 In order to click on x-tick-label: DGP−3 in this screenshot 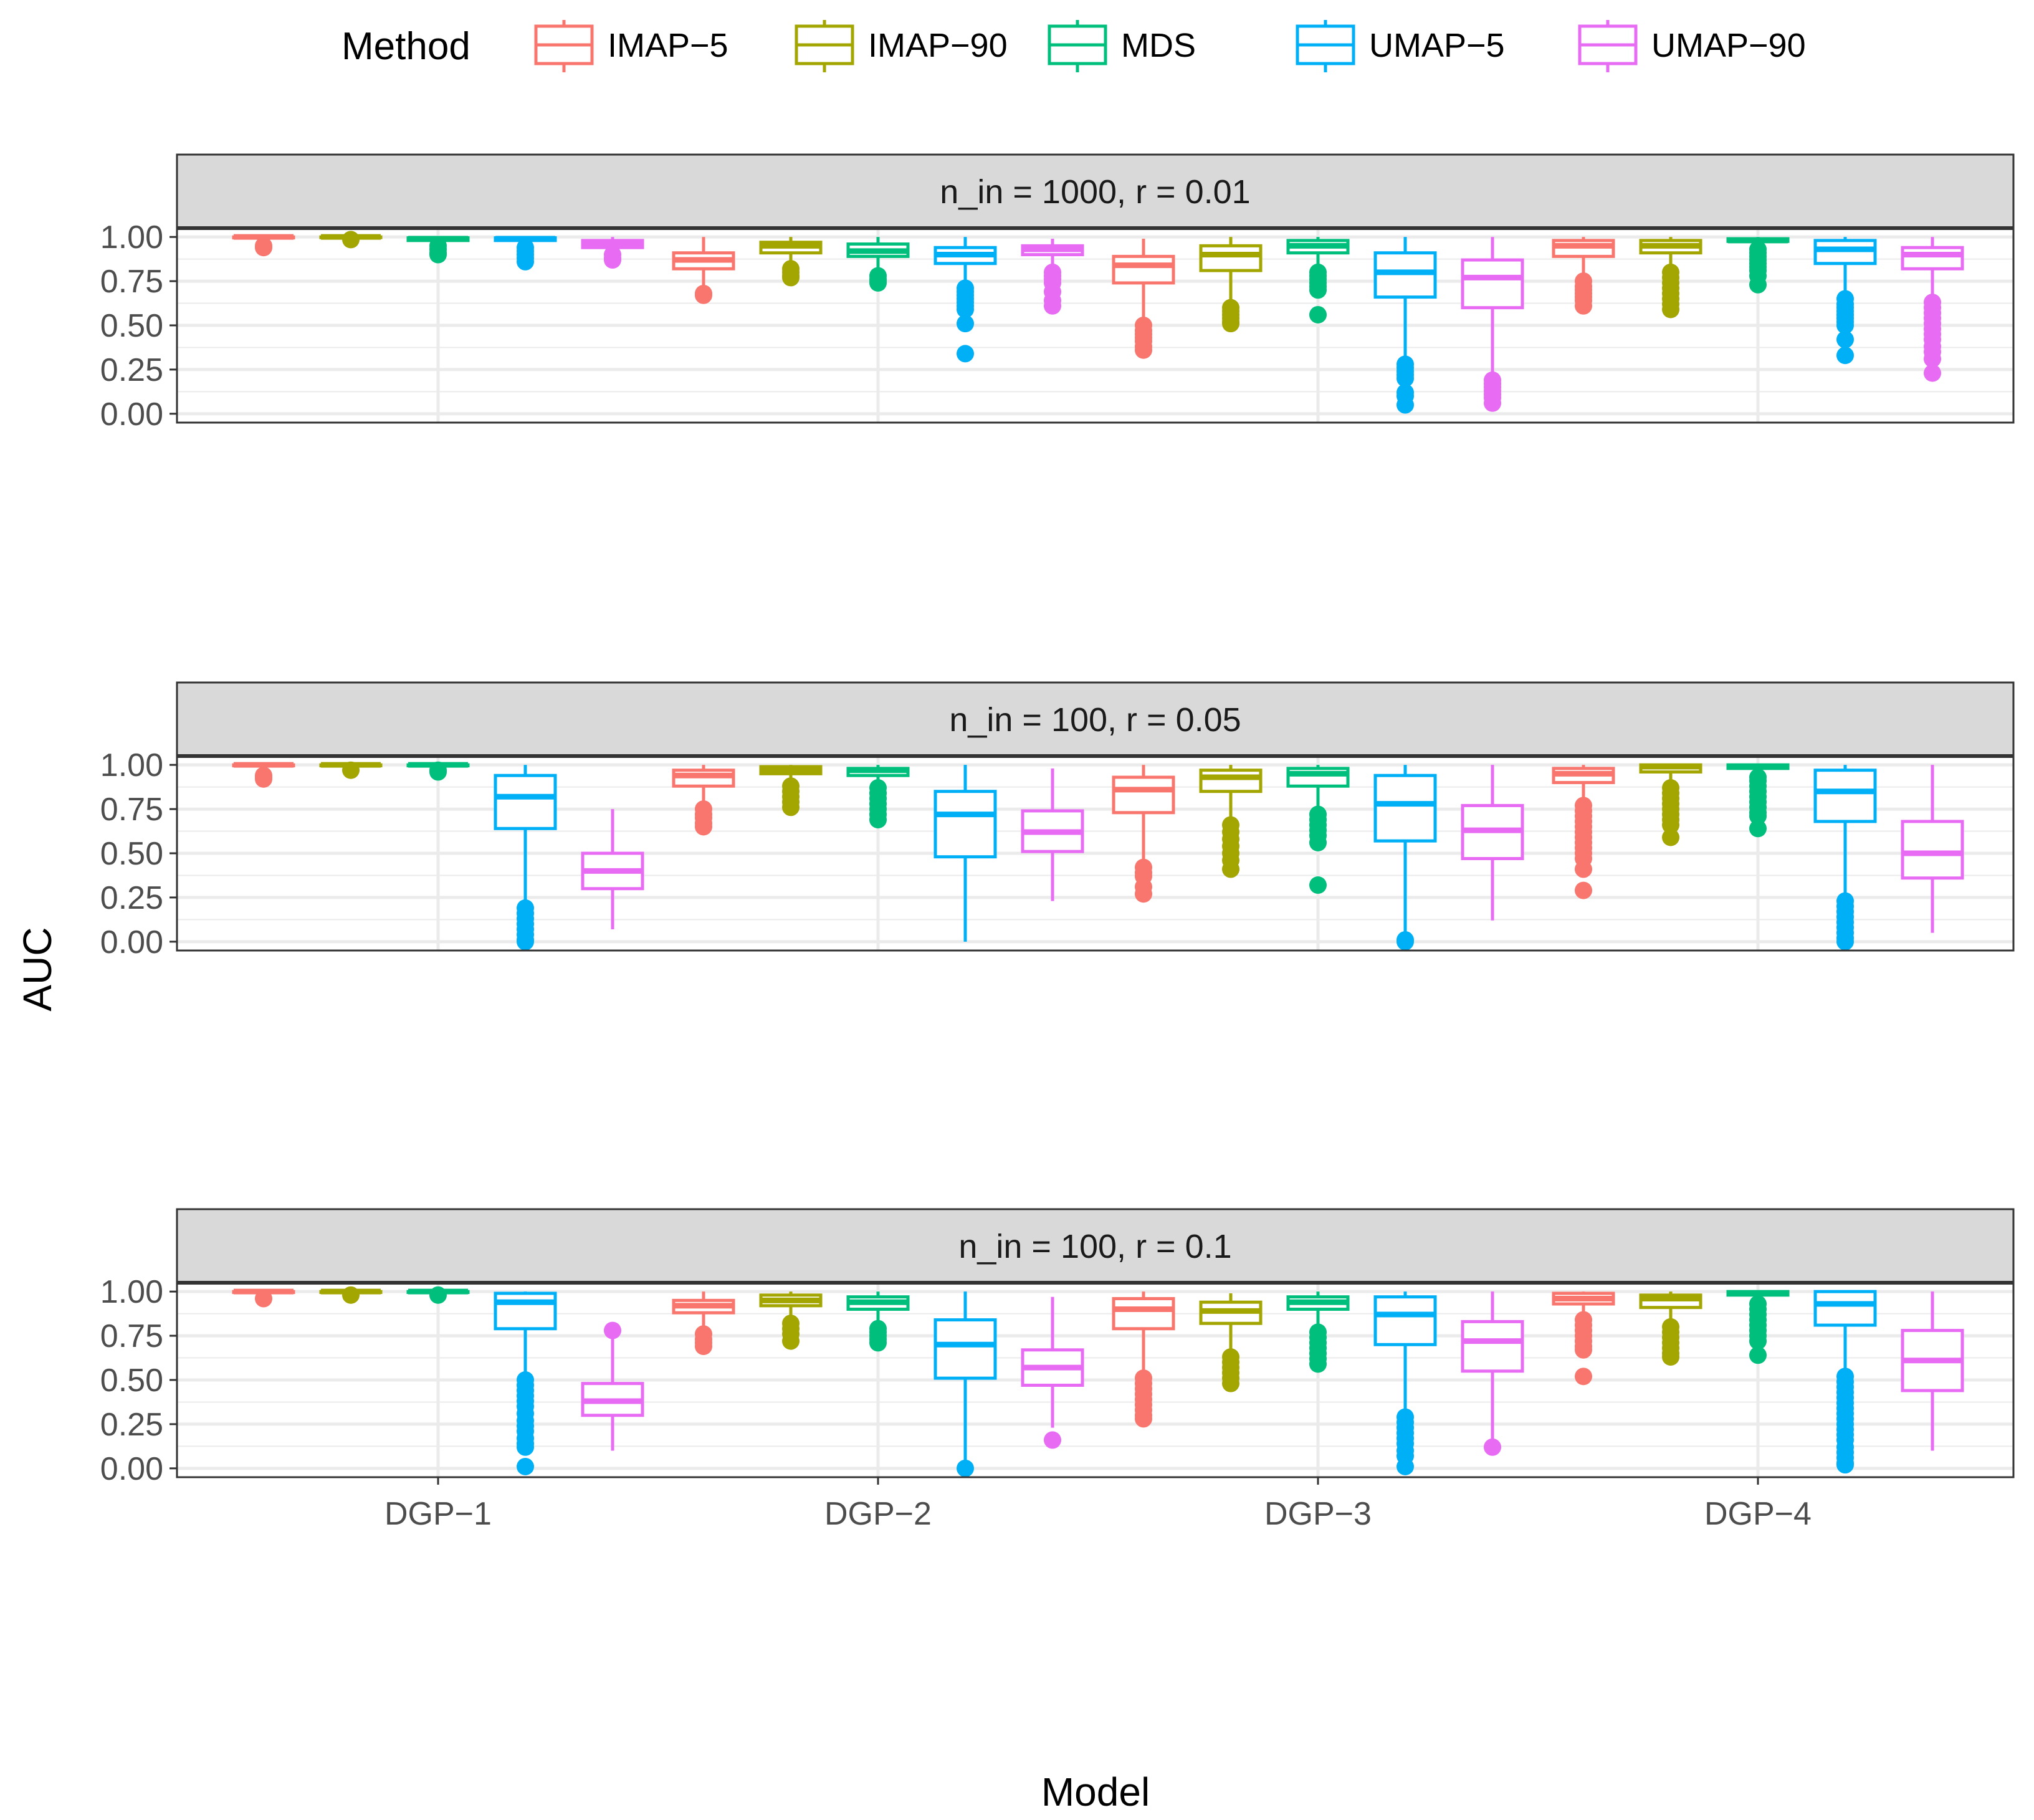, I will do `click(1318, 1514)`.